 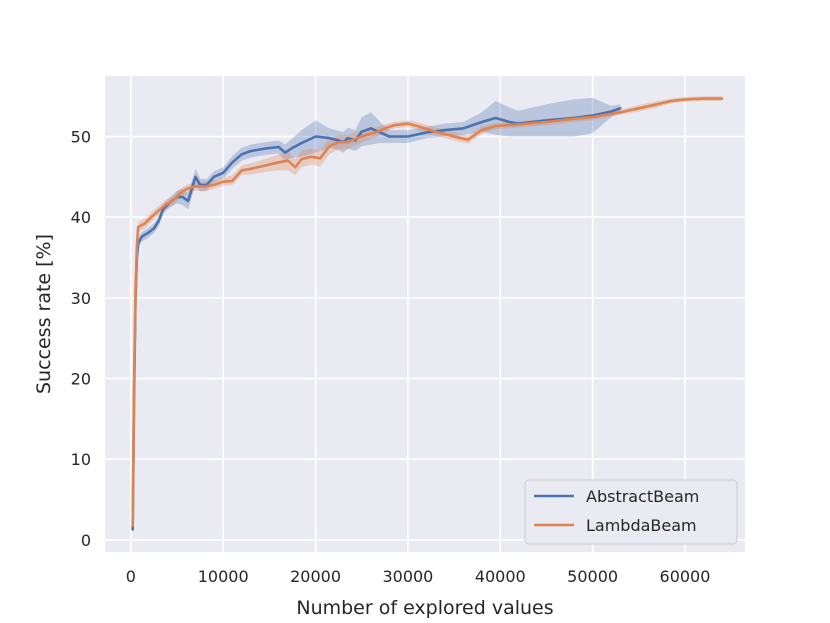 I want to click on y-tick-label: 0, so click(x=86, y=540).